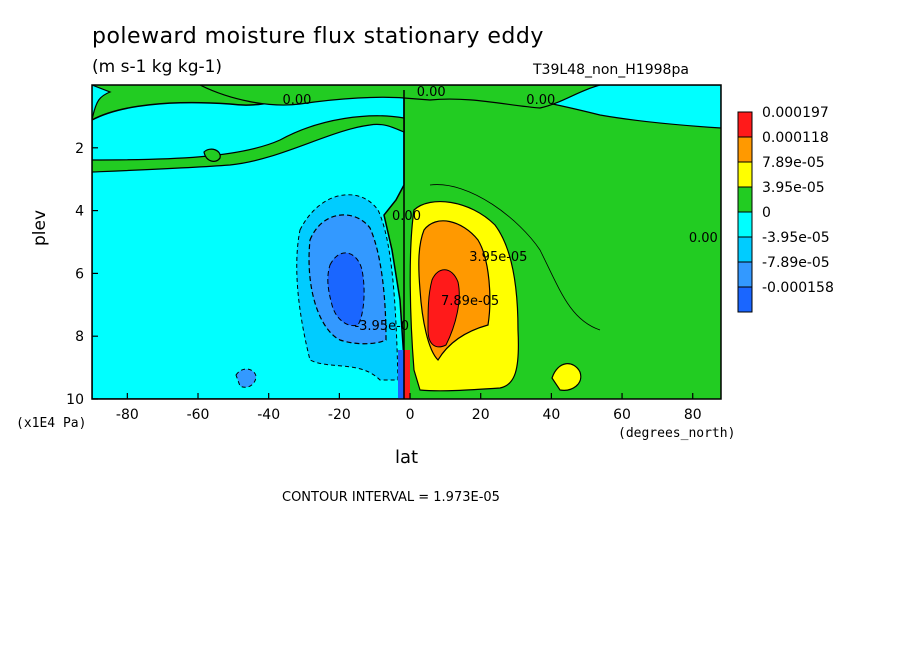  What do you see at coordinates (611, 70) in the screenshot?
I see `run-label: T39L48_non_H1998pa` at bounding box center [611, 70].